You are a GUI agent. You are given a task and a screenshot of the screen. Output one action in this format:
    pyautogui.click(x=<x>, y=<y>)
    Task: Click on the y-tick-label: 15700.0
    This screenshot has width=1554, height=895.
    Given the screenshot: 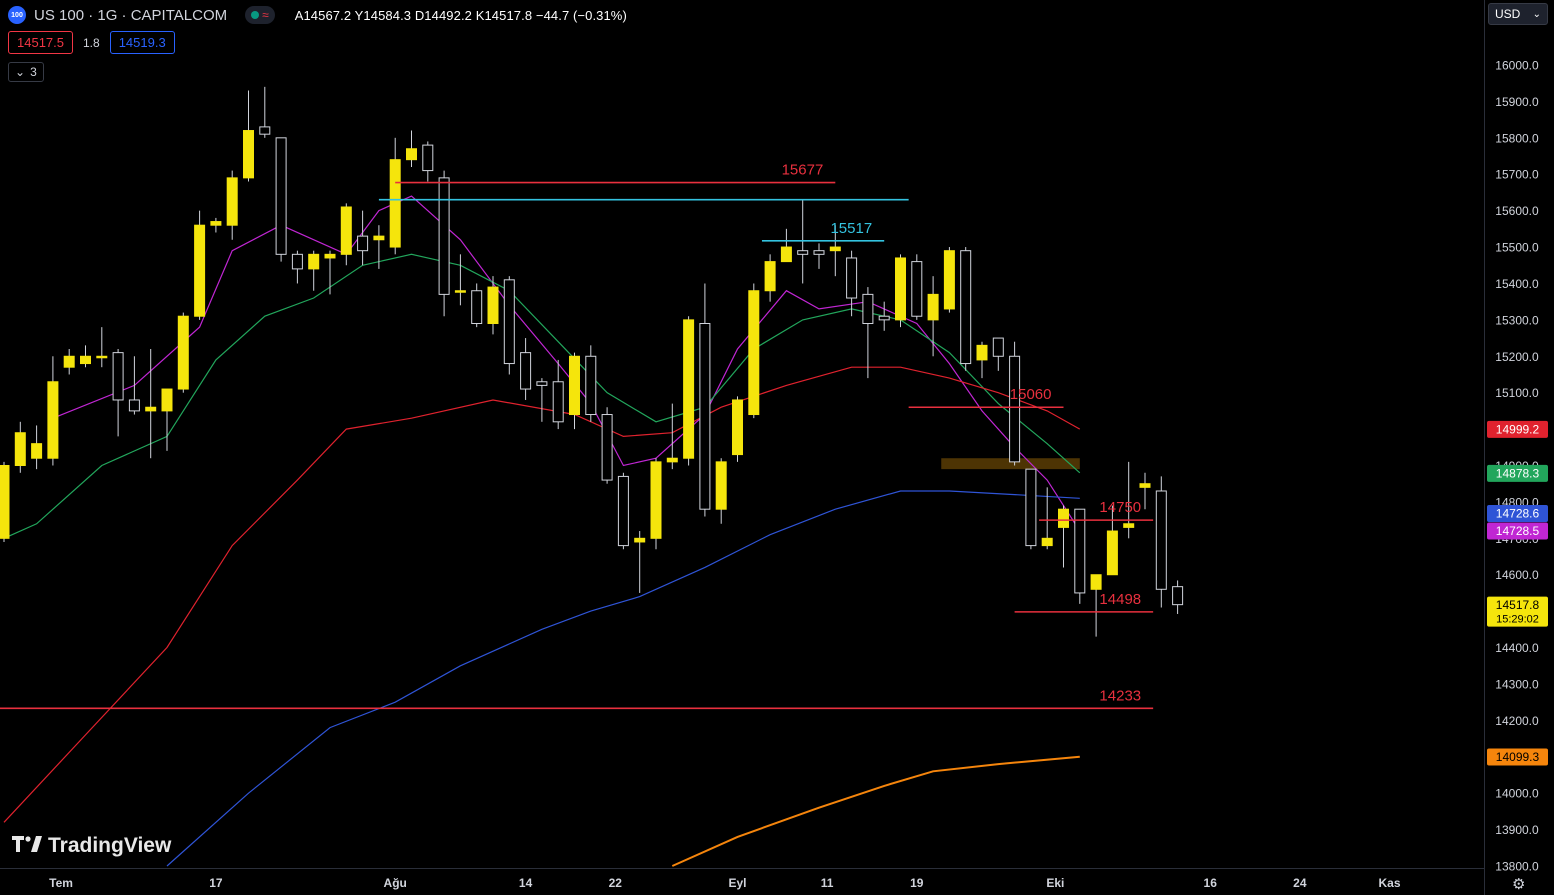 What is the action you would take?
    pyautogui.click(x=1517, y=175)
    